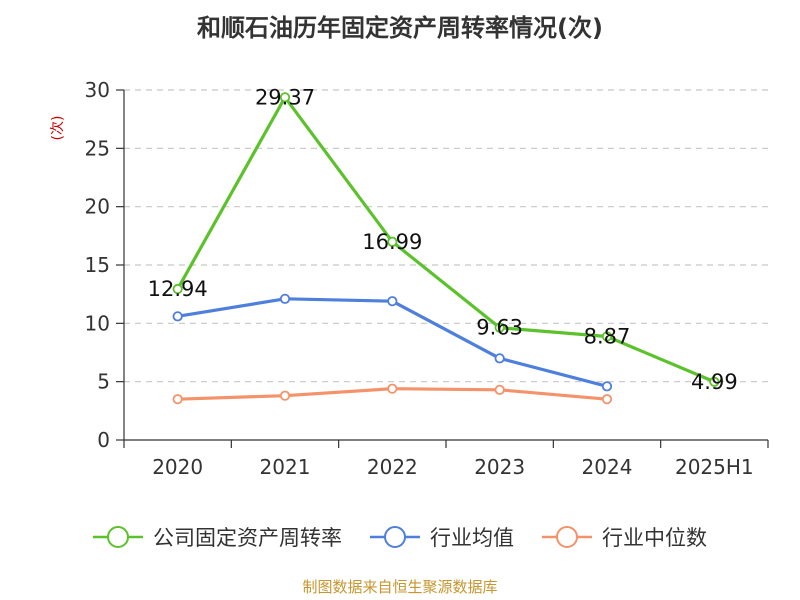  I want to click on legend-item: 公司固定资产周转率, so click(217, 538).